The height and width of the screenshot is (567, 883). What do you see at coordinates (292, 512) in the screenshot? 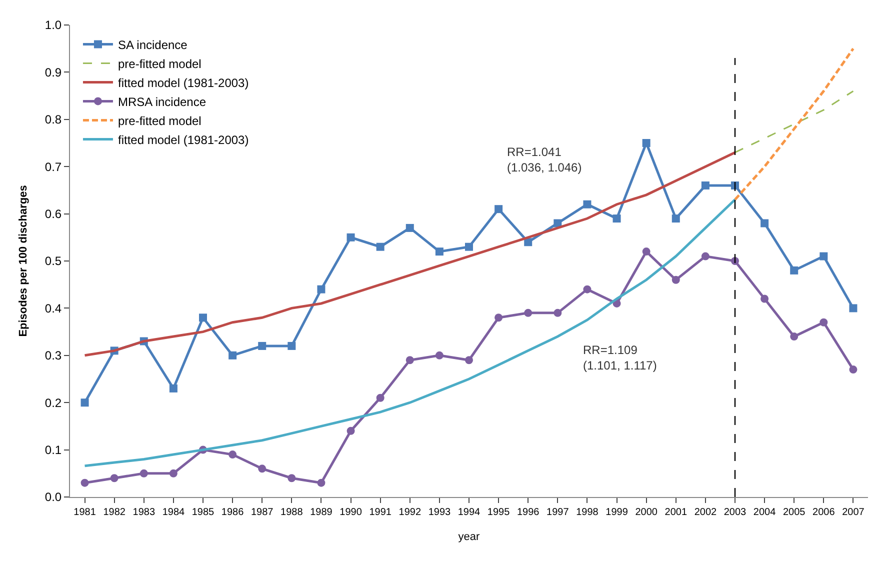
I see `x-tick-label: 1988` at bounding box center [292, 512].